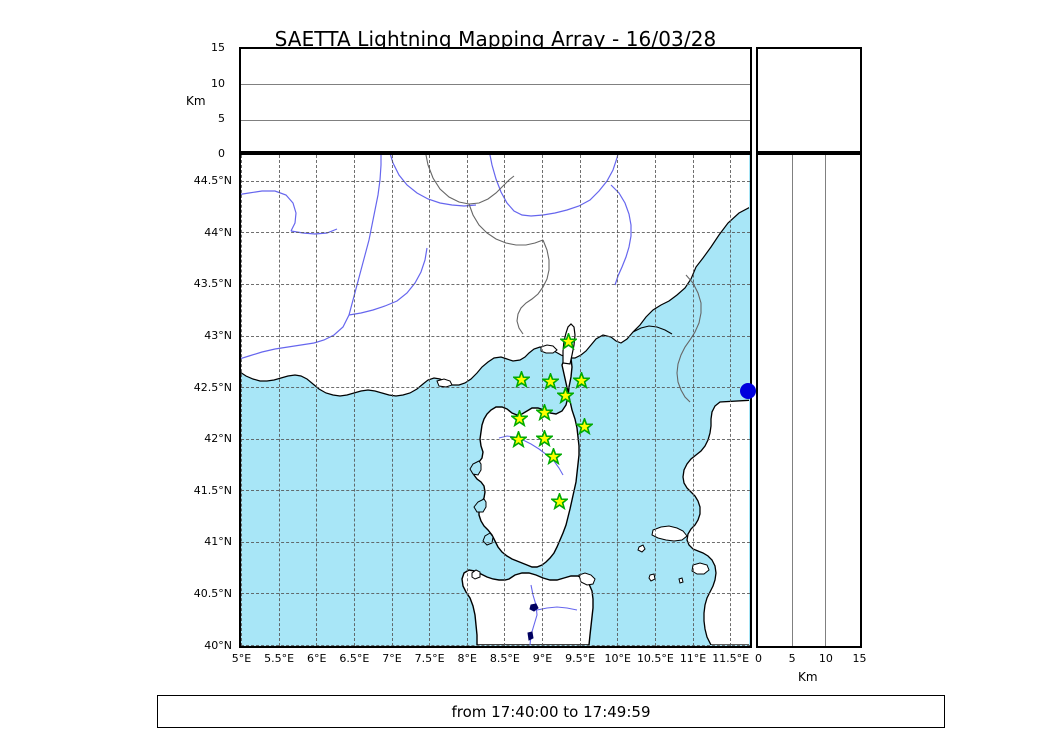  I want to click on top-ytick-15: 15, so click(218, 47).